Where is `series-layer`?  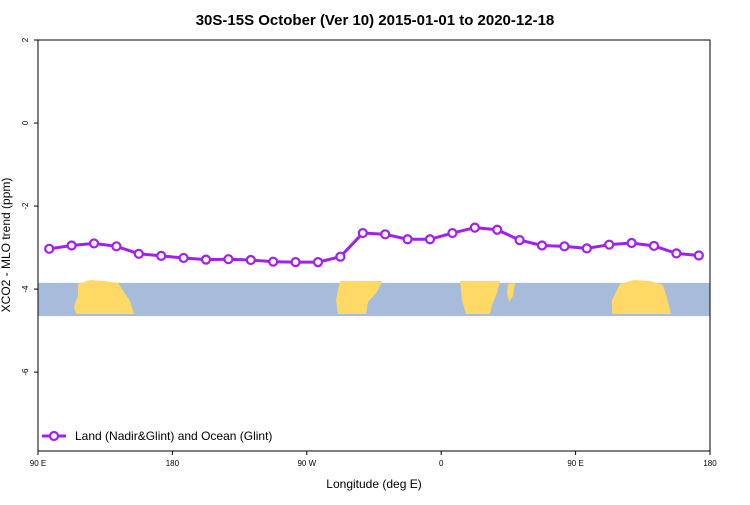
series-layer is located at coordinates (374, 245).